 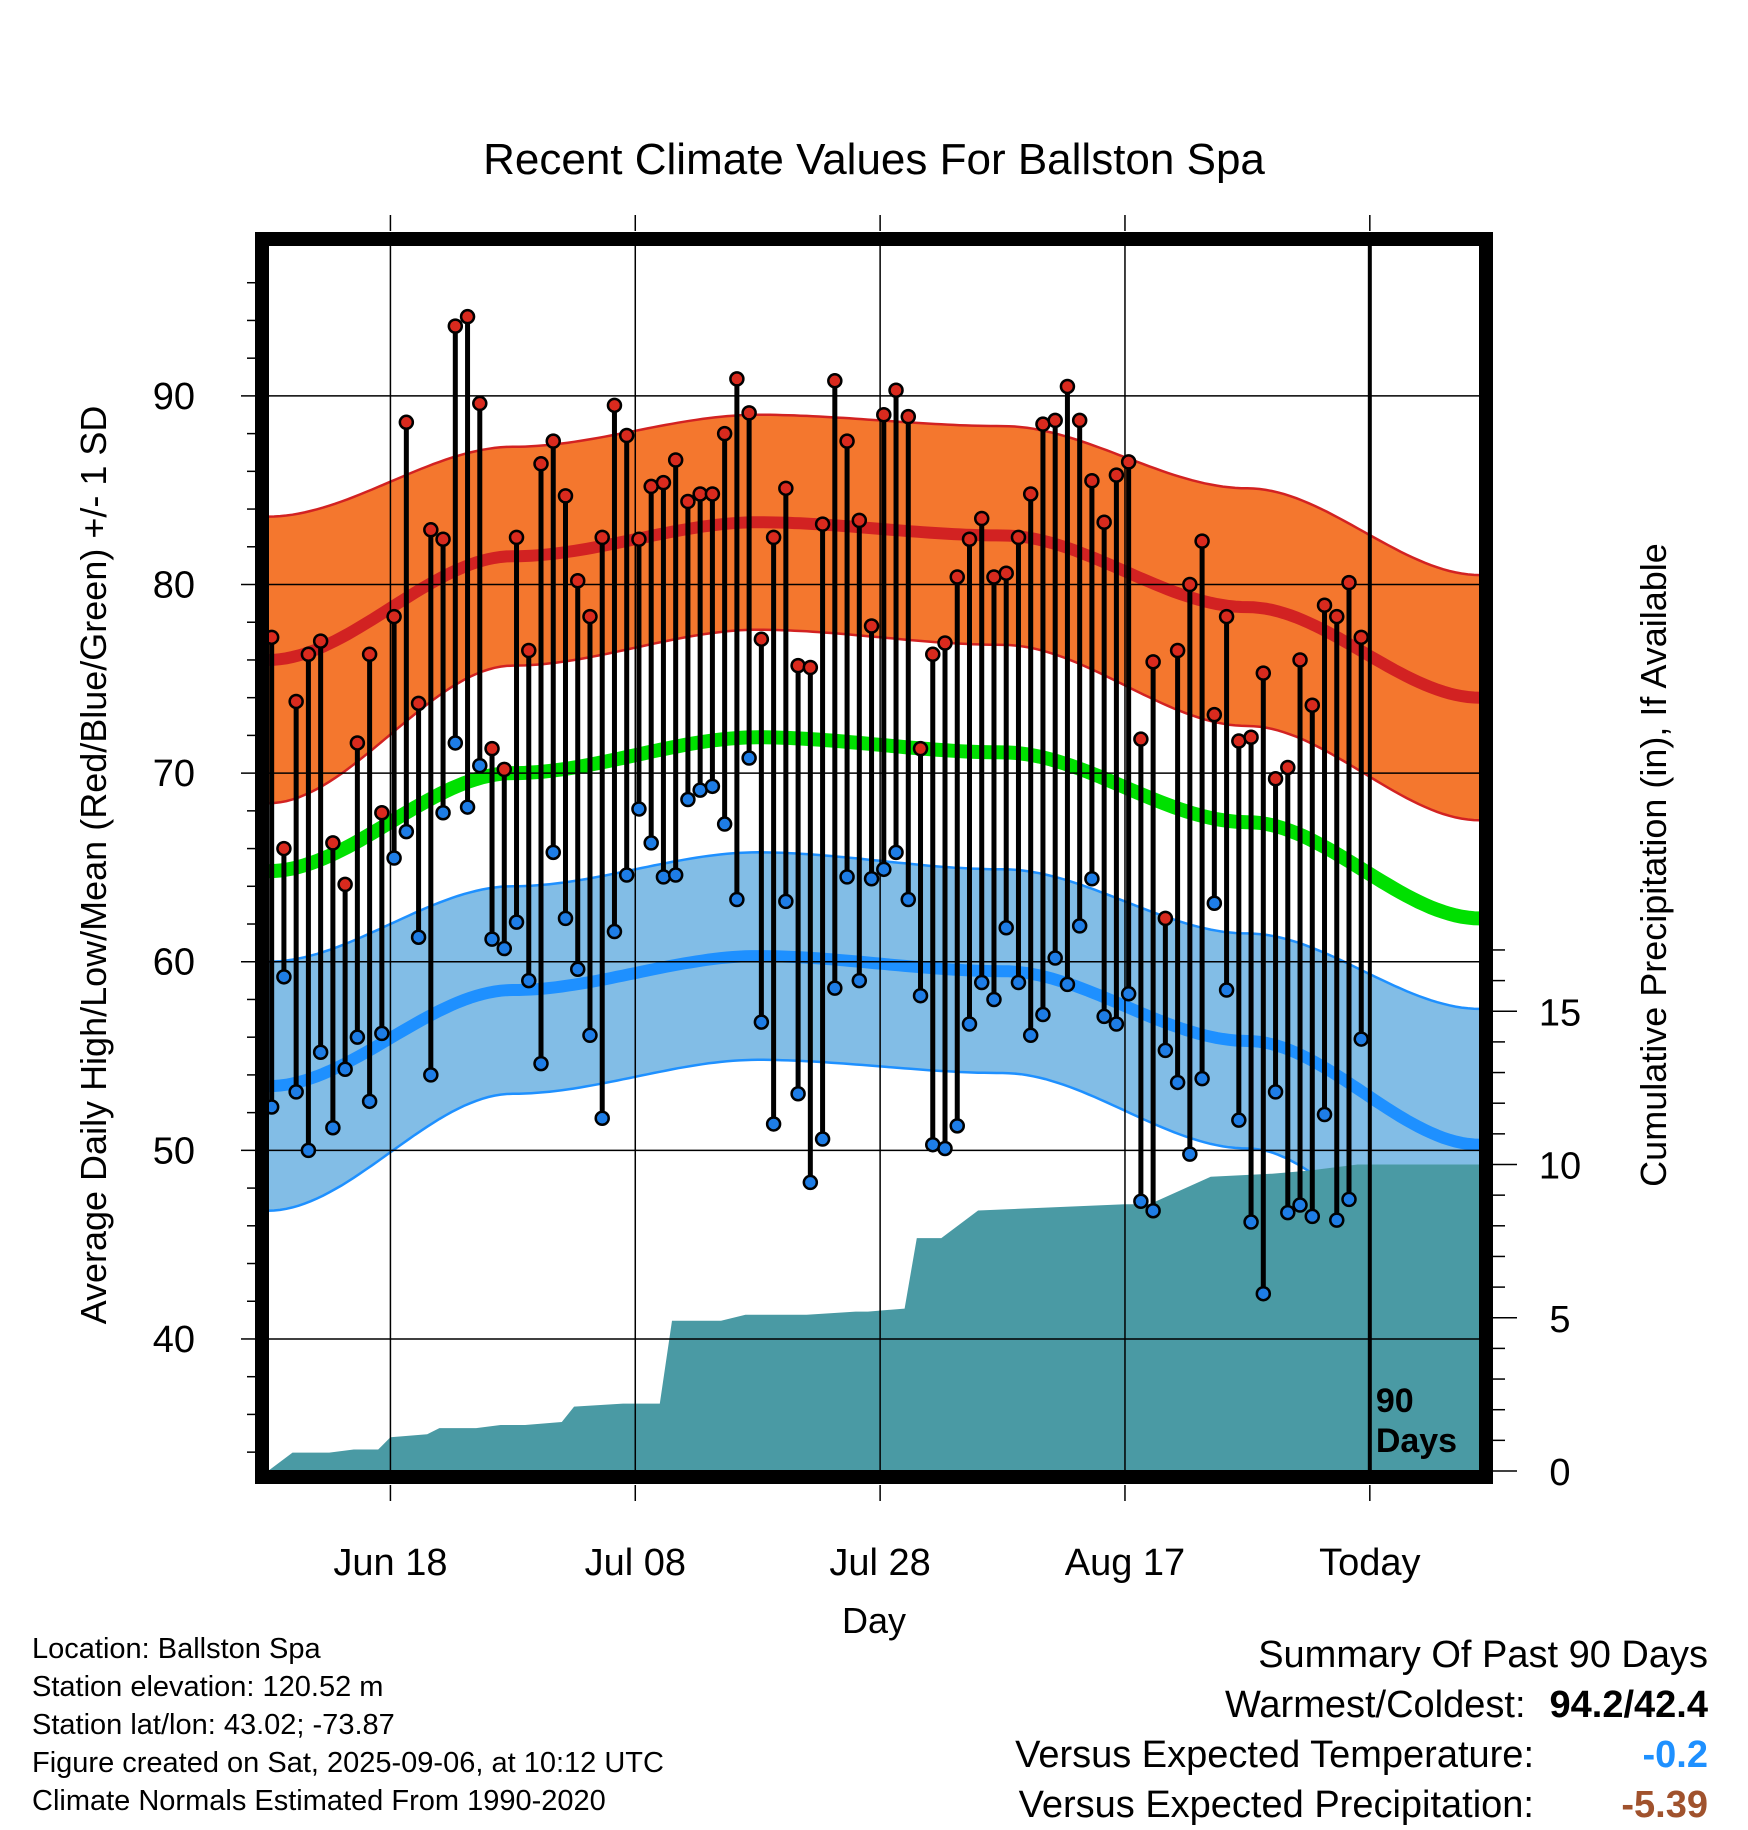 What do you see at coordinates (1675, 1755) in the screenshot?
I see `temp-anomaly-value: -0.2` at bounding box center [1675, 1755].